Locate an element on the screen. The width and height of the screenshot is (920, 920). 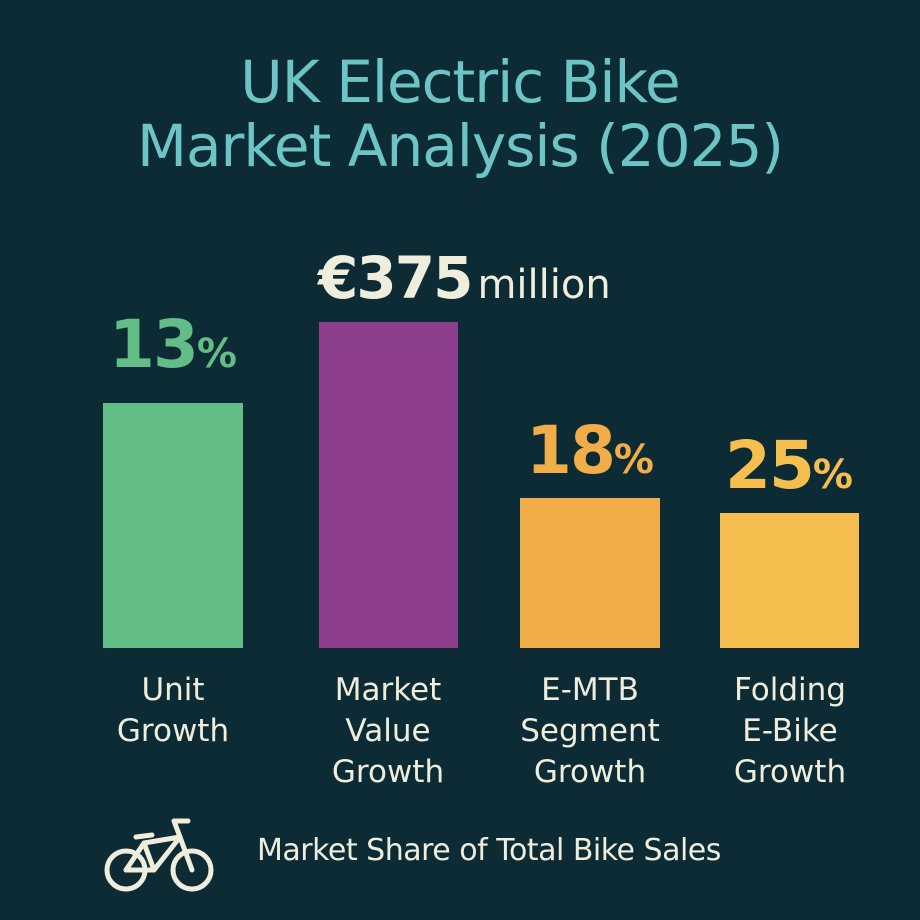
bar-unit-growth is located at coordinates (173, 525).